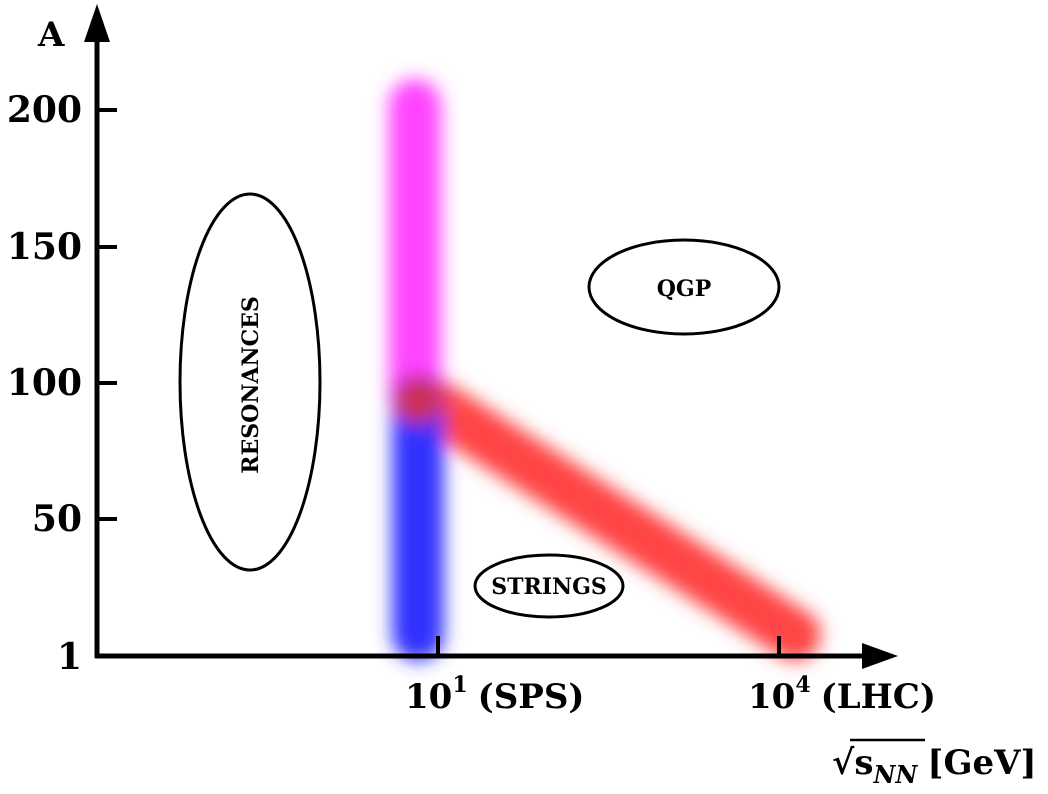  What do you see at coordinates (97, 23) in the screenshot?
I see `y-axis-arrow-icon` at bounding box center [97, 23].